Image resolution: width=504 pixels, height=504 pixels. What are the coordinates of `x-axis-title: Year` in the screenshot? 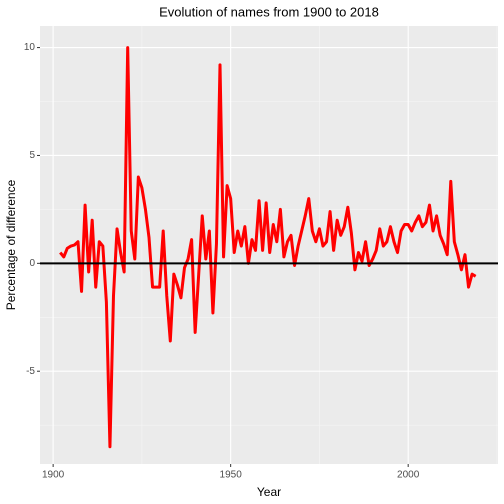 It's located at (269, 492).